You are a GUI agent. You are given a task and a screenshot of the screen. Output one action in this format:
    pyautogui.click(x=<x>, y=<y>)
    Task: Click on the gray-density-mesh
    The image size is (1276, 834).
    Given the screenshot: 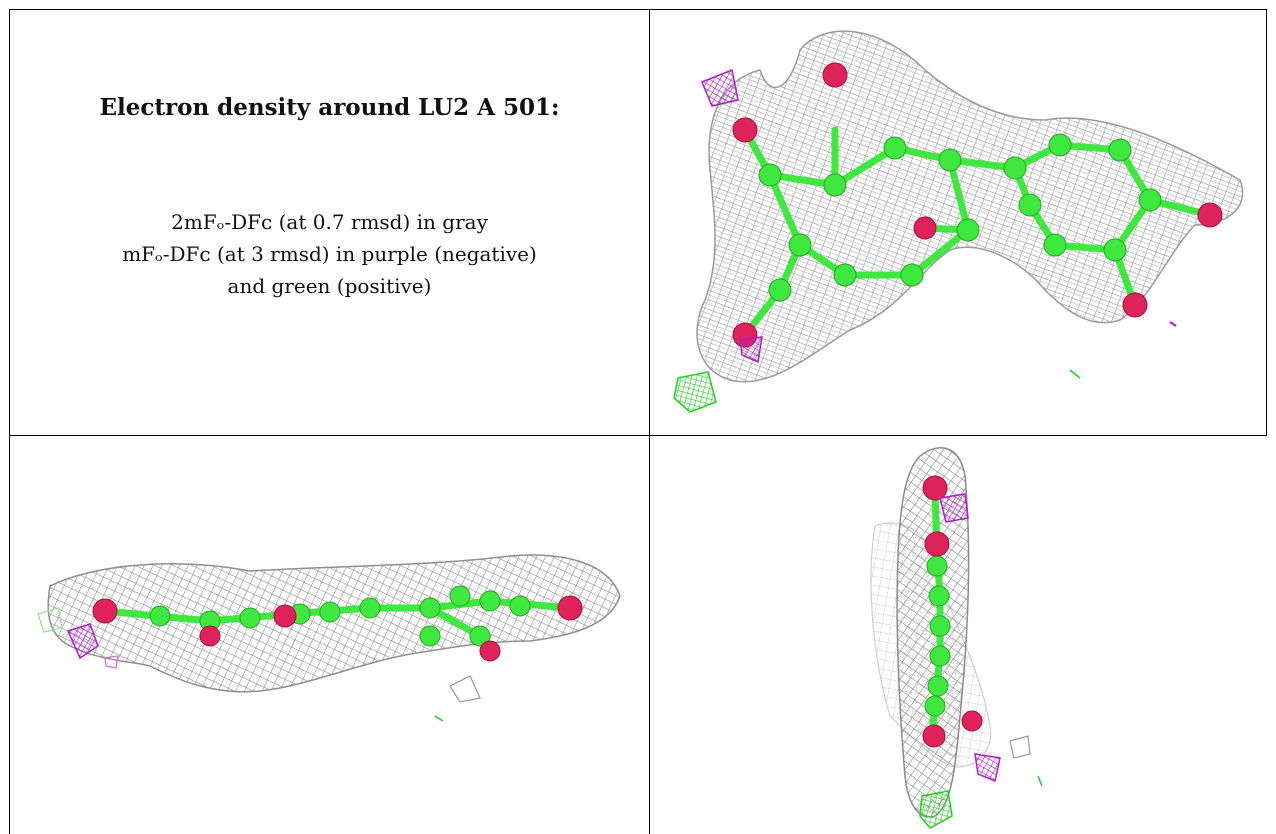 What is the action you would take?
    pyautogui.click(x=334, y=623)
    